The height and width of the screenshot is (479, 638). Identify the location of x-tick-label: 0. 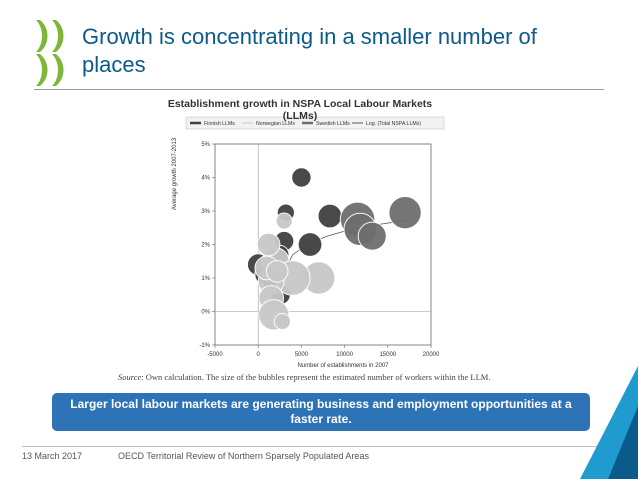
(259, 355).